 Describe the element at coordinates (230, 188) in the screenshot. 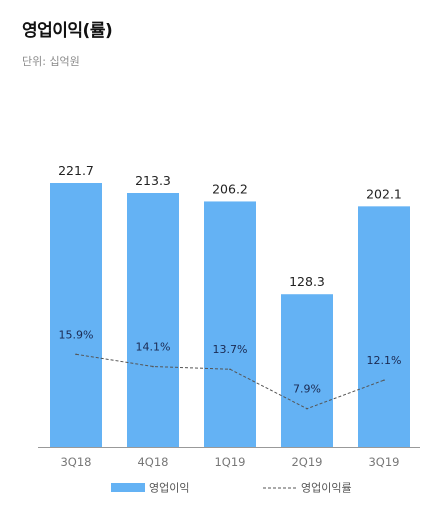

I see `bar-value-label-1Q19: 206.2` at that location.